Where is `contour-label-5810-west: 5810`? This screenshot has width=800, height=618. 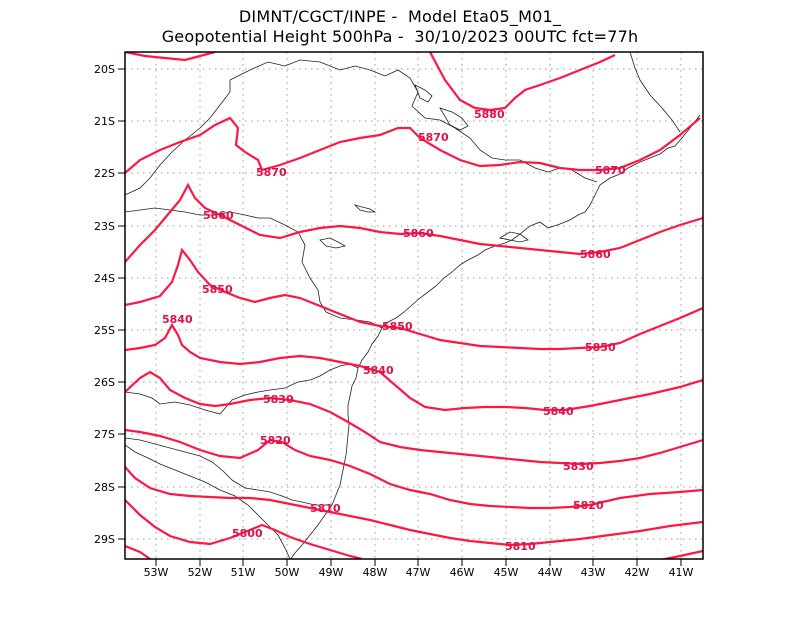
contour-label-5810-west: 5810 is located at coordinates (325, 508).